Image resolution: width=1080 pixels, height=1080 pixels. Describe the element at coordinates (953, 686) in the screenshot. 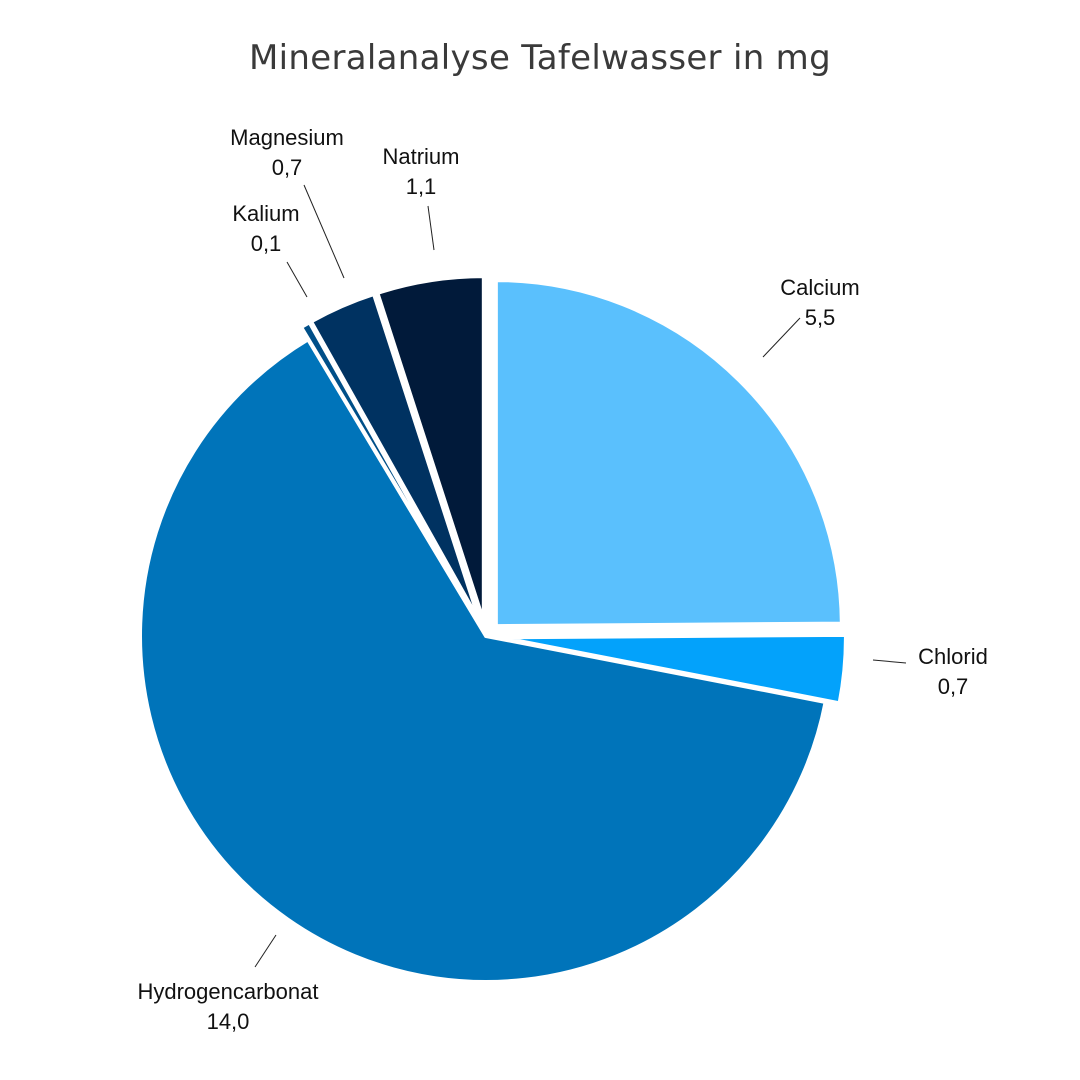

I see `slice-value-chlorid: 0,7` at that location.